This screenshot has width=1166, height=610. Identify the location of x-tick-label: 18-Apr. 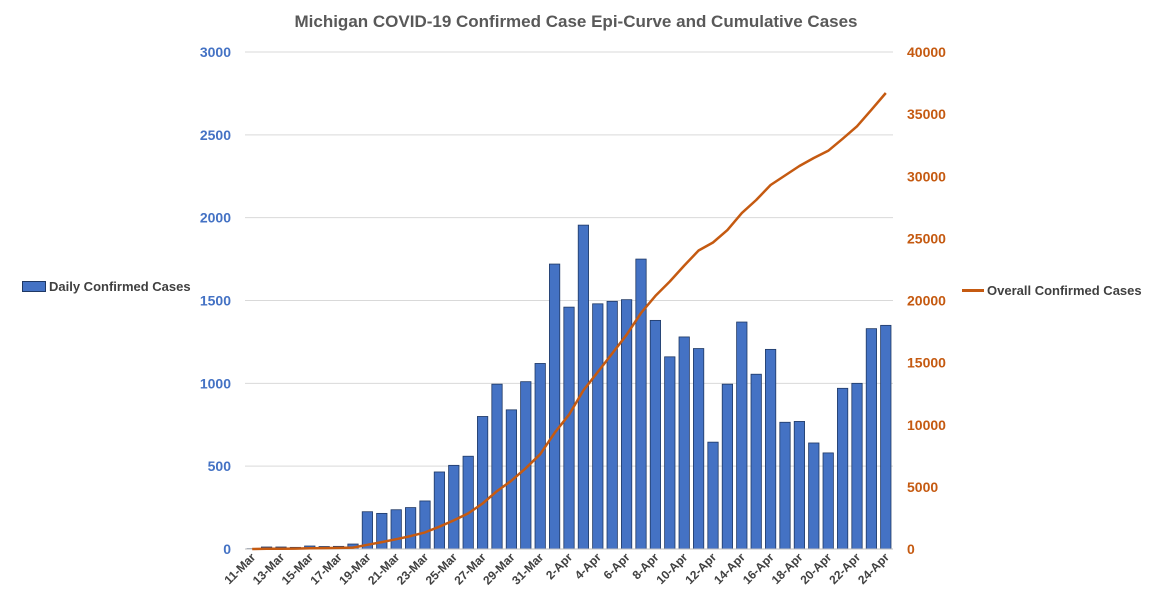
(787, 568).